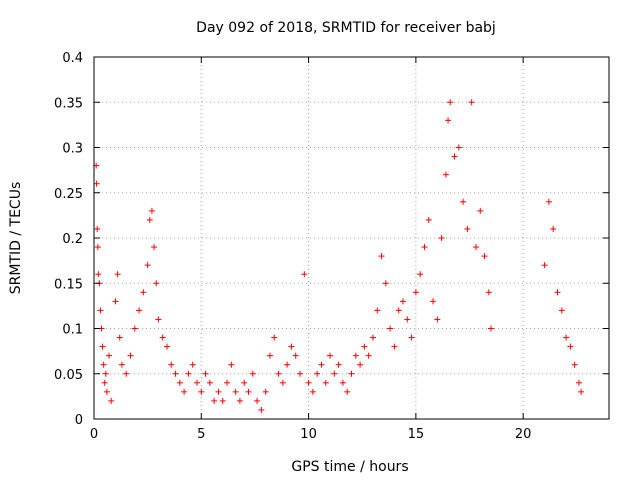 This screenshot has height=480, width=640. What do you see at coordinates (72, 58) in the screenshot?
I see `y-tick-label: 0.4` at bounding box center [72, 58].